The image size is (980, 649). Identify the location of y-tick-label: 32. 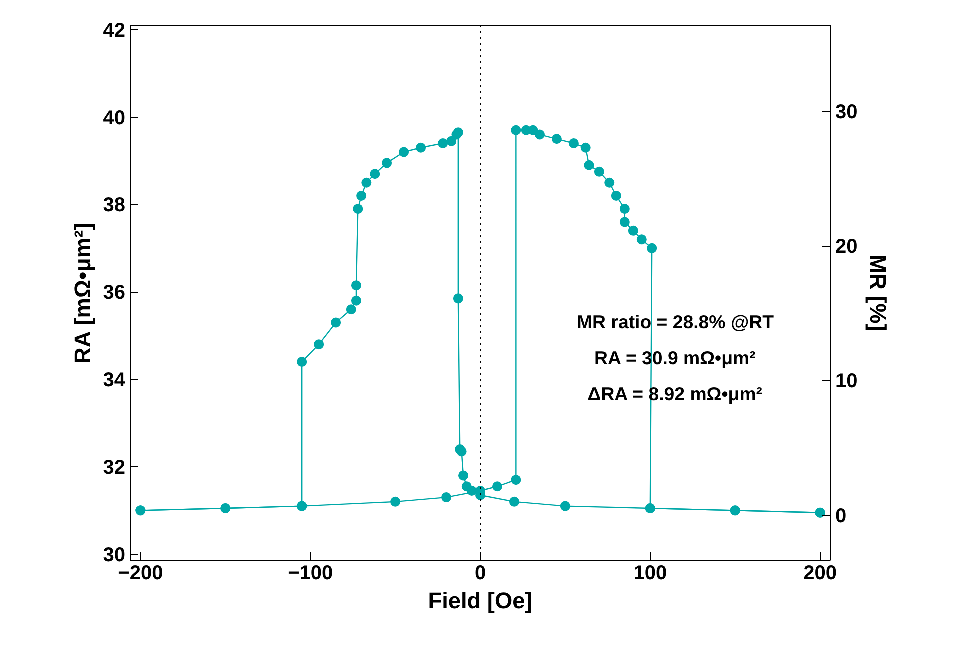
(114, 467).